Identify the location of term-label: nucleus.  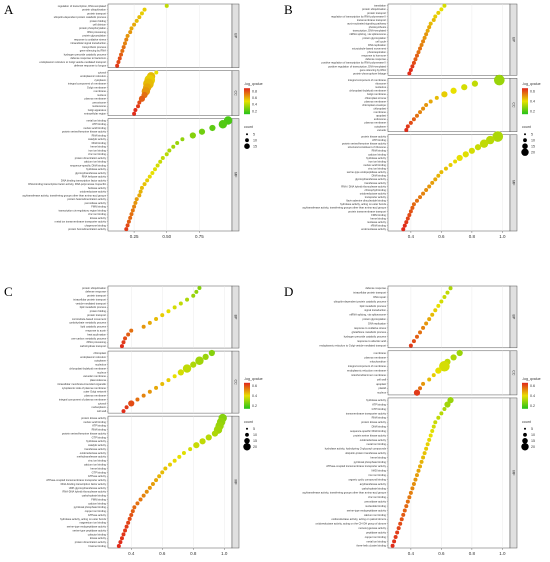
(102, 372).